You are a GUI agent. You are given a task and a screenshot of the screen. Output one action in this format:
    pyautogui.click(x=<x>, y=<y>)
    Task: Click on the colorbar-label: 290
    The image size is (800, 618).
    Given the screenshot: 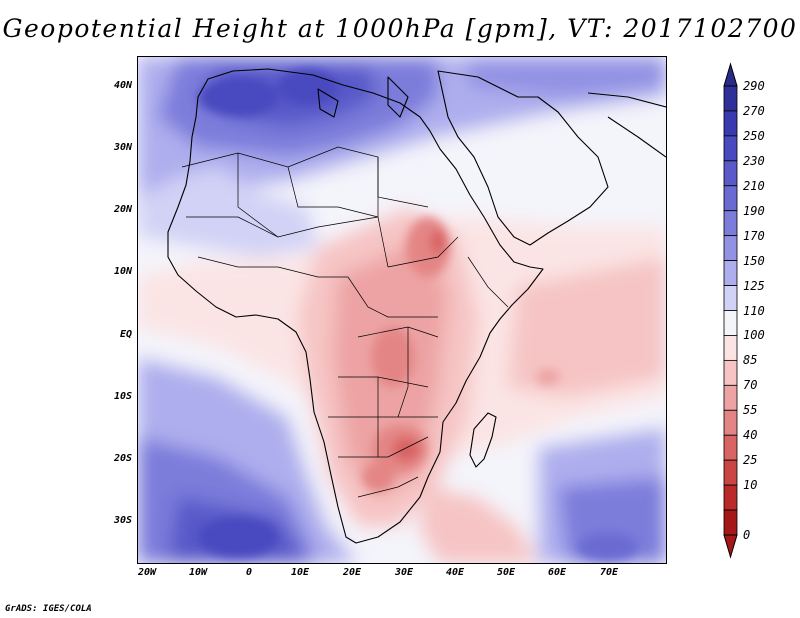 What is the action you would take?
    pyautogui.click(x=754, y=86)
    